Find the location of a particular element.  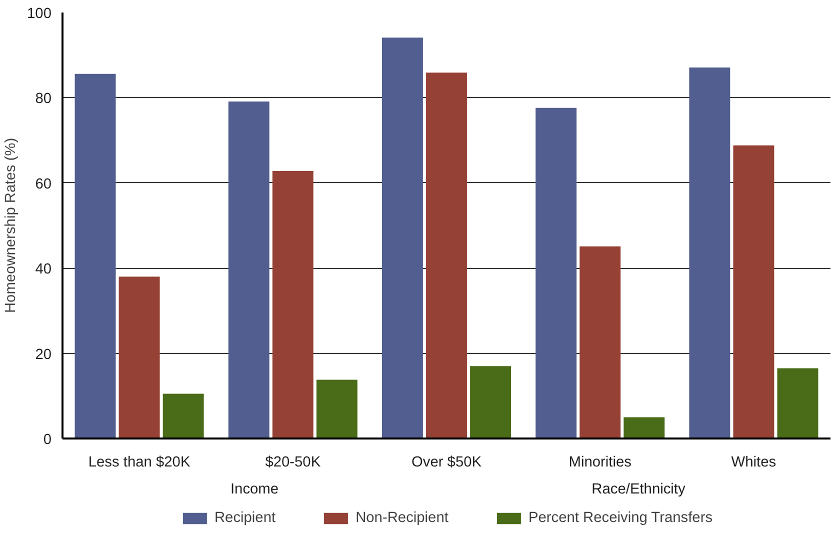

text: Income is located at coordinates (254, 490).